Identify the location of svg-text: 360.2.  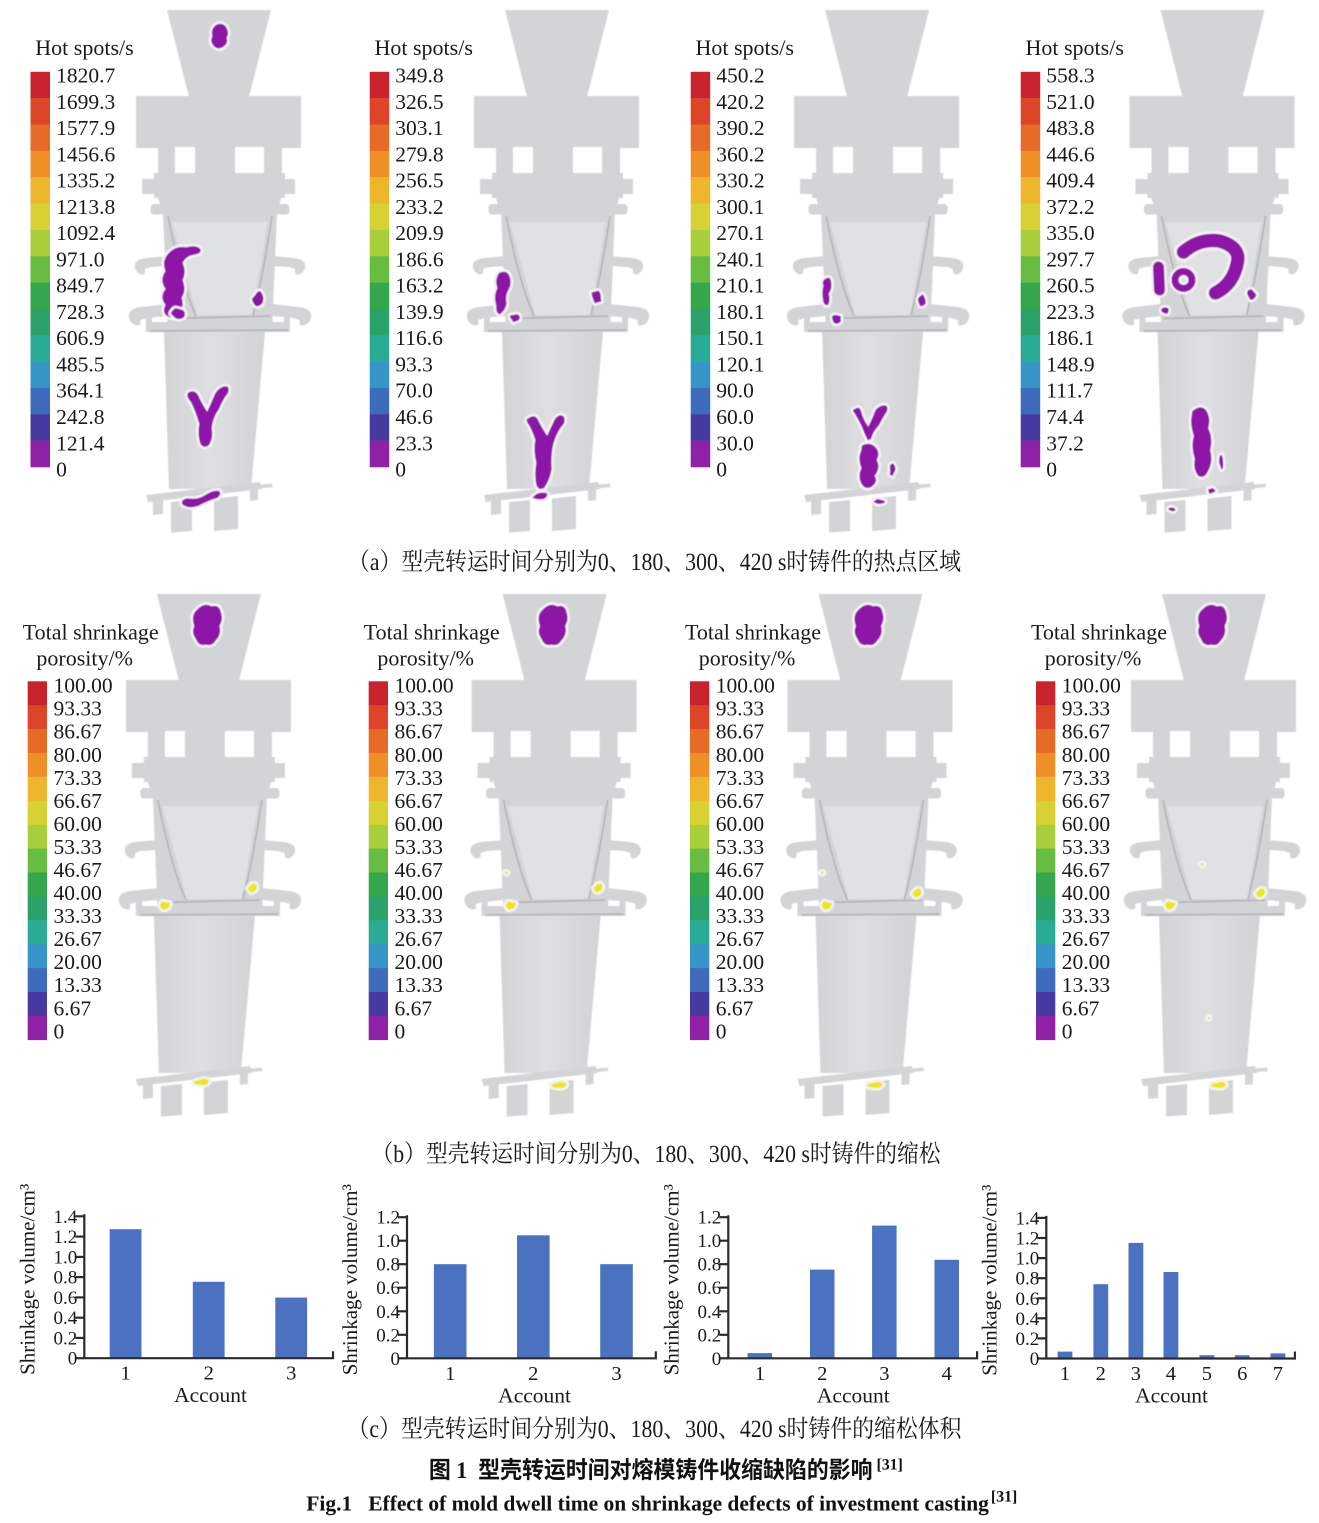
(740, 154).